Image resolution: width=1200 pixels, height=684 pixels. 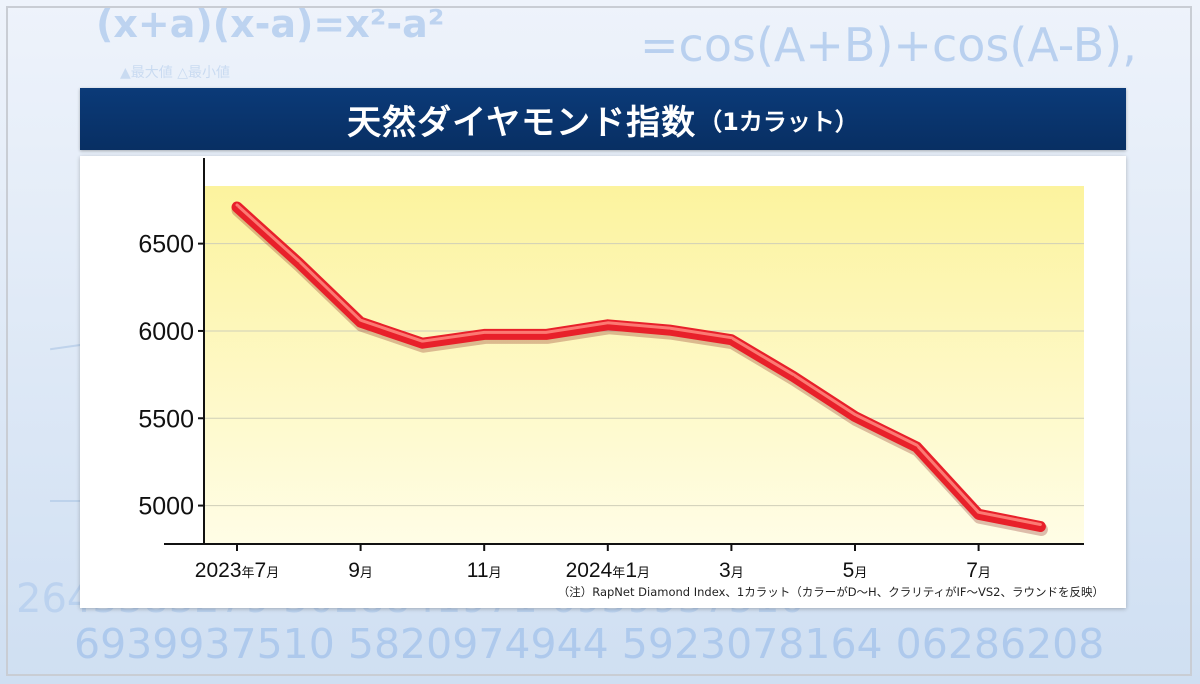 What do you see at coordinates (166, 245) in the screenshot?
I see `y-tick-label: 6500` at bounding box center [166, 245].